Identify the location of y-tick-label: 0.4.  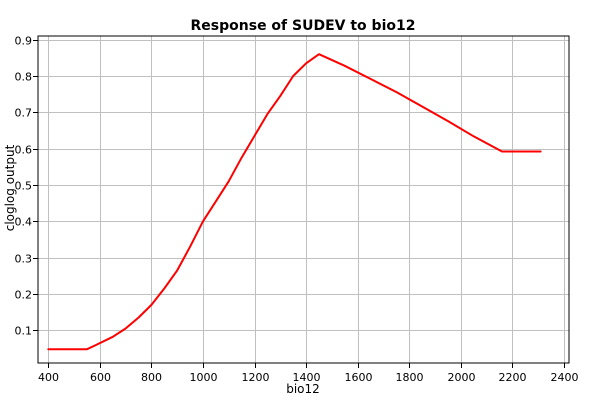
(24, 222).